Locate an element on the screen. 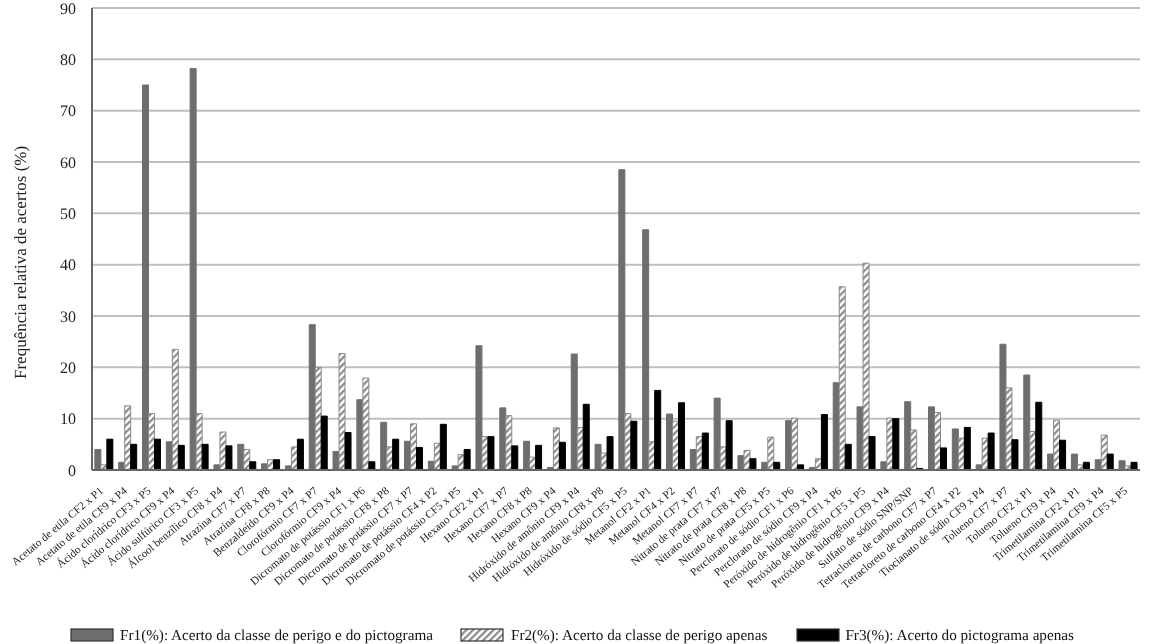  y-tick-label: 0 is located at coordinates (72, 470).